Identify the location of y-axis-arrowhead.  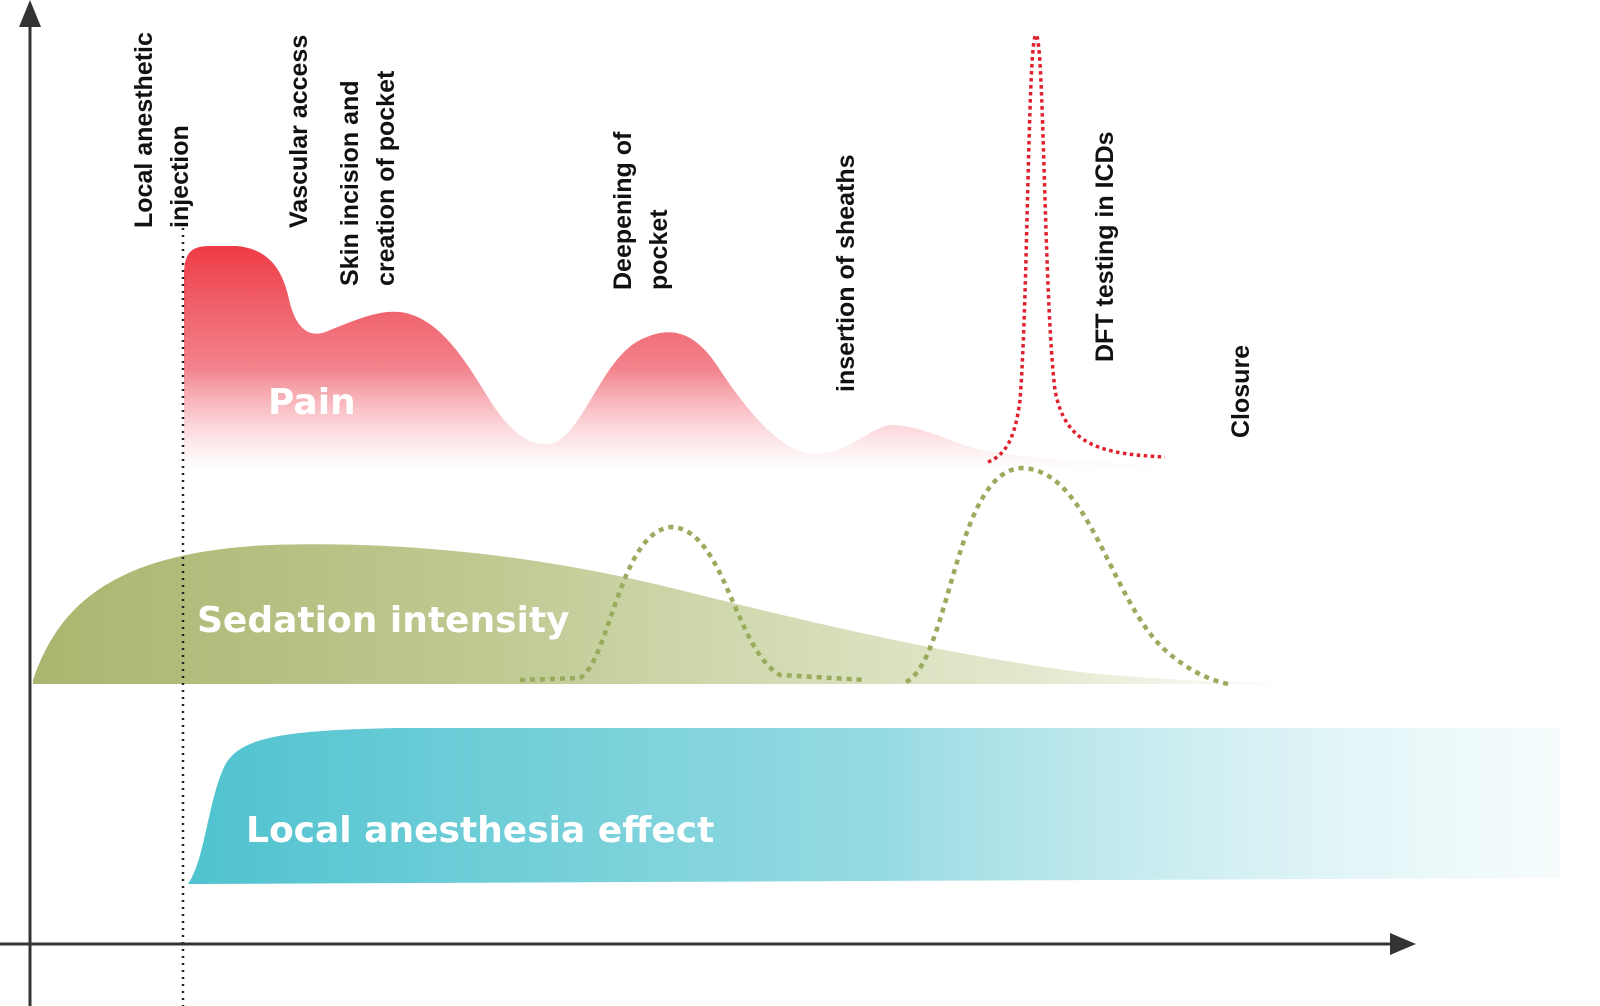
(30, 13).